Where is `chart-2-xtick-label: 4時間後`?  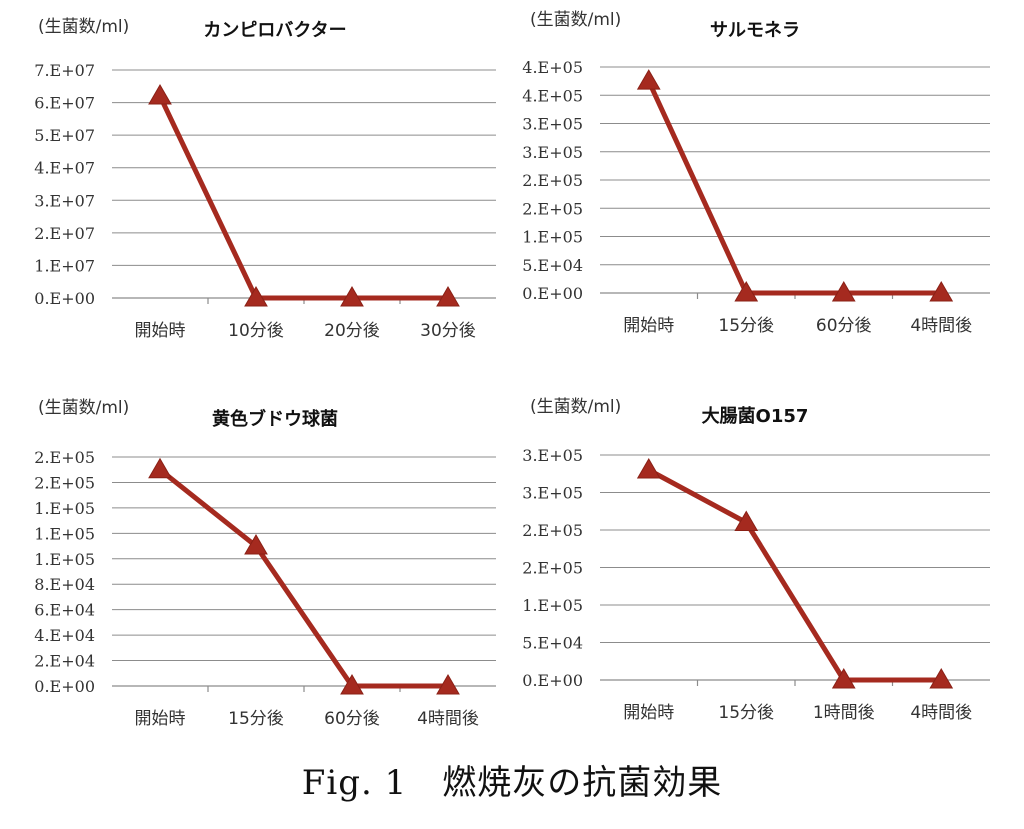 chart-2-xtick-label: 4時間後 is located at coordinates (941, 326).